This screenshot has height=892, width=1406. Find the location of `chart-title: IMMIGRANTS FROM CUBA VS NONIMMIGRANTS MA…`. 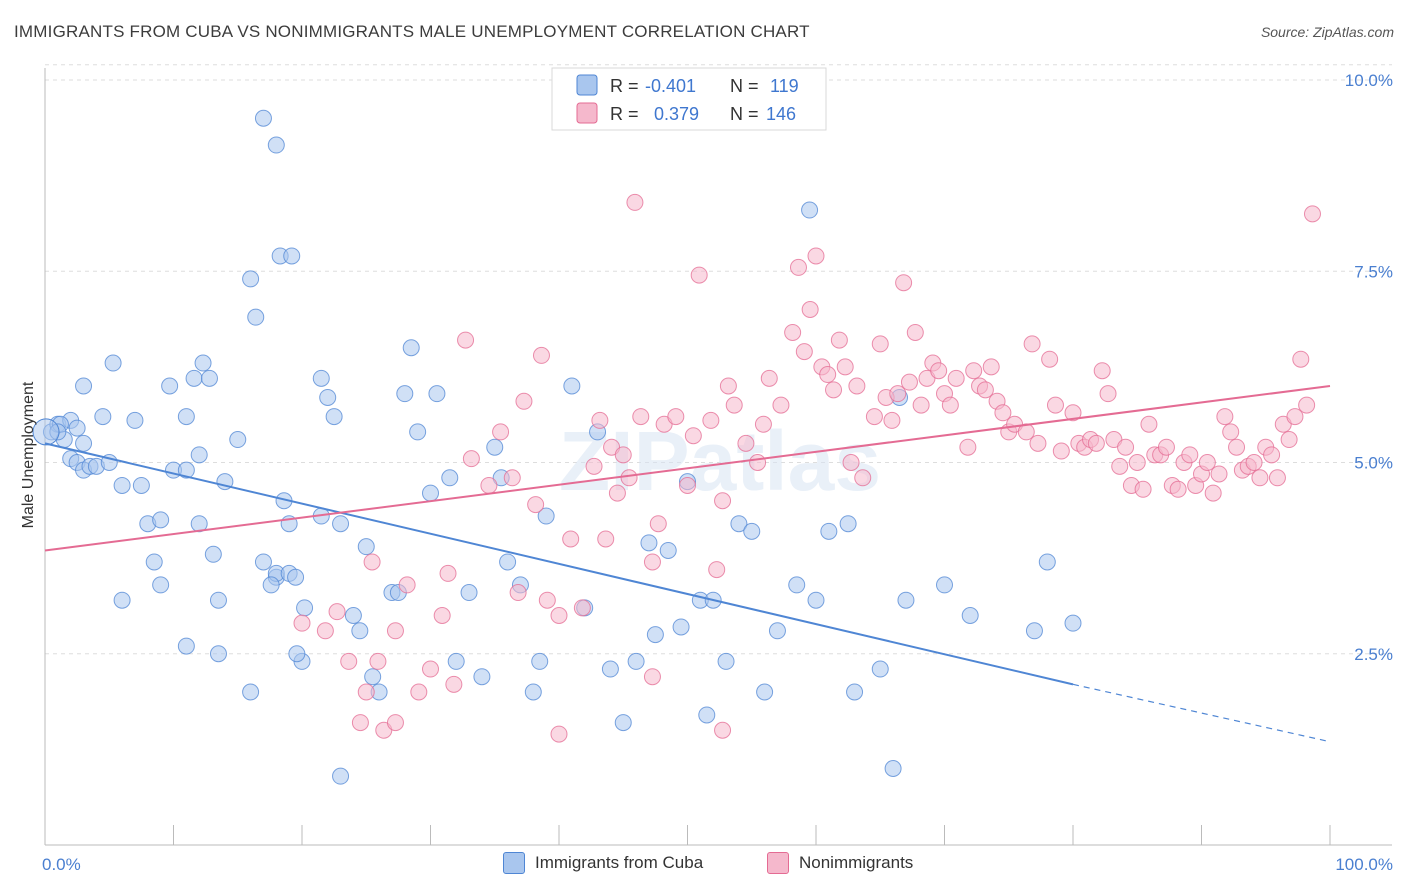

chart-title: IMMIGRANTS FROM CUBA VS NONIMMIGRANTS MA… is located at coordinates (412, 31).